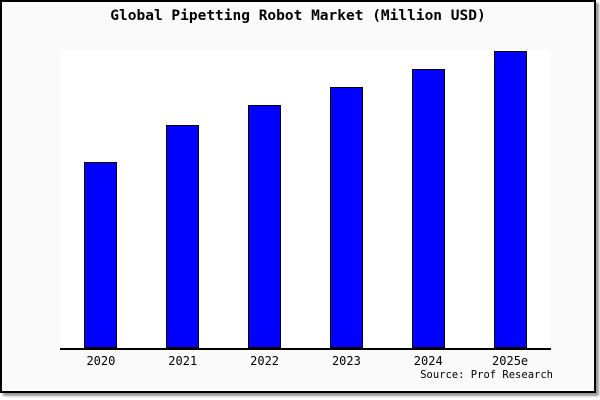  Describe the element at coordinates (428, 208) in the screenshot. I see `bar-2024` at that location.